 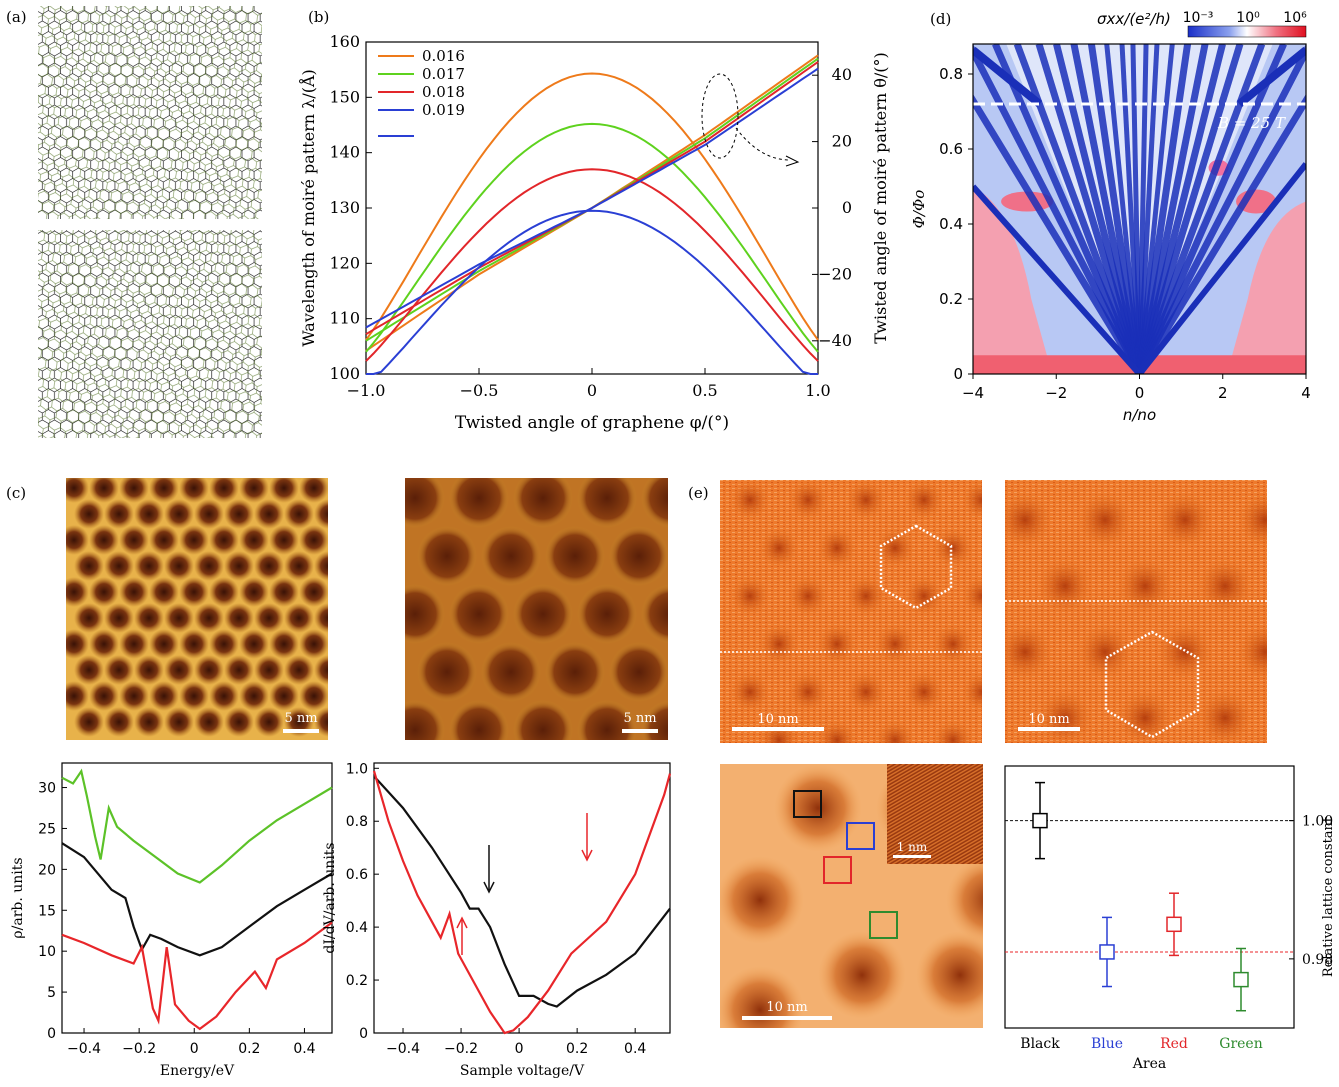 What do you see at coordinates (940, 19) in the screenshot?
I see `panel-d-label: (d)` at bounding box center [940, 19].